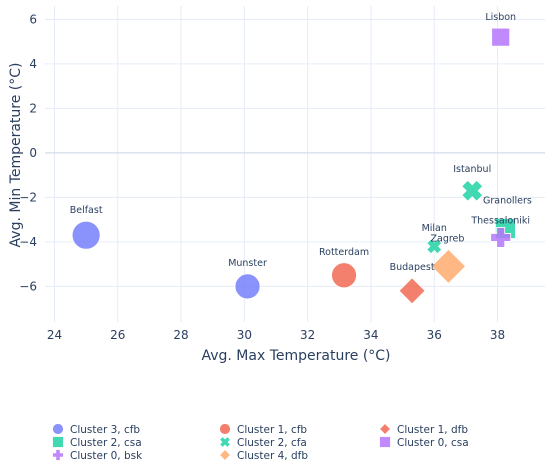  What do you see at coordinates (432, 430) in the screenshot?
I see `legend-label: Cluster 1, dfb` at bounding box center [432, 430].